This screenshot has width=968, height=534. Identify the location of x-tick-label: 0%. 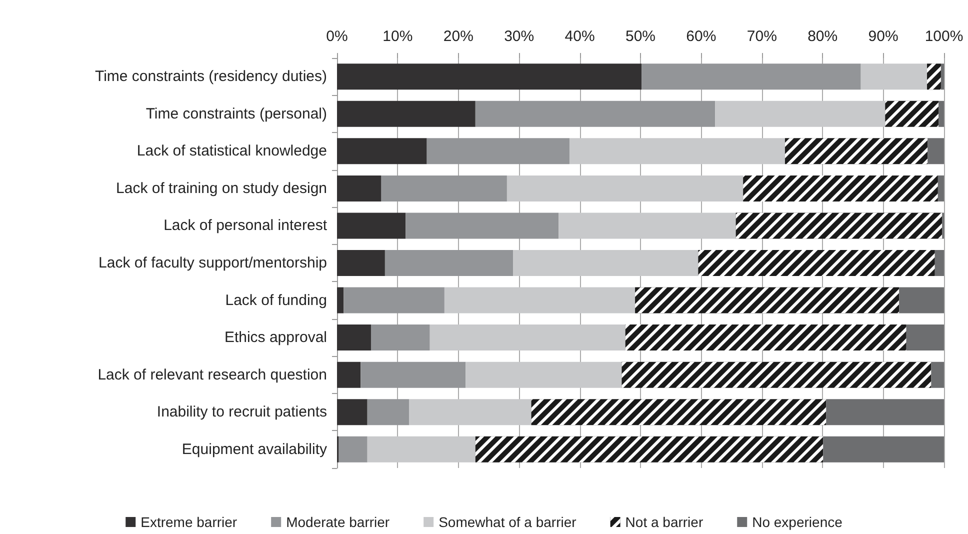
(337, 36).